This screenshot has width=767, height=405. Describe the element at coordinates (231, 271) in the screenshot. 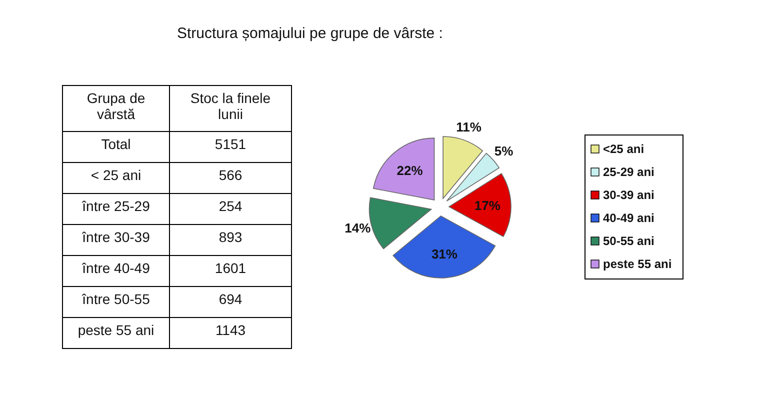

I see `data-label: 1601` at that location.